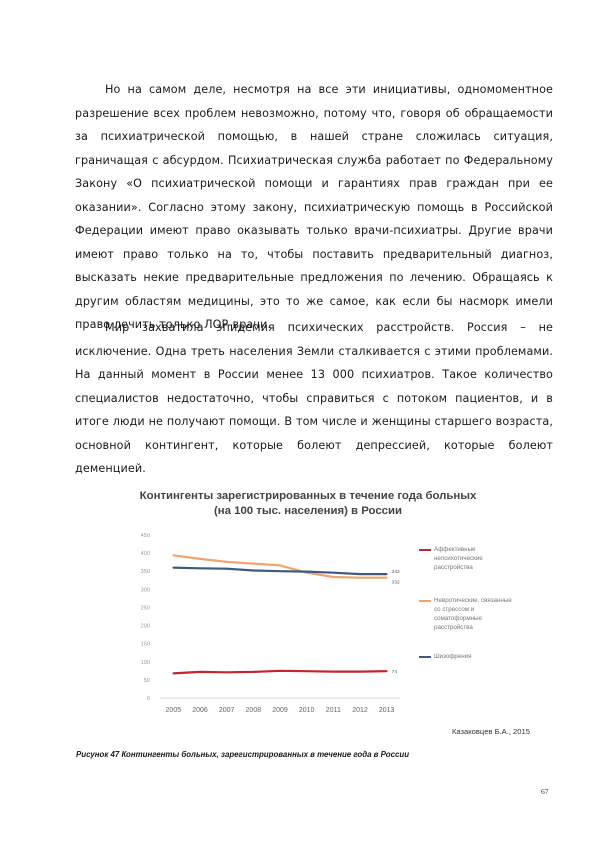 The width and height of the screenshot is (595, 842). What do you see at coordinates (307, 710) in the screenshot?
I see `x-tick-label: 2010` at bounding box center [307, 710].